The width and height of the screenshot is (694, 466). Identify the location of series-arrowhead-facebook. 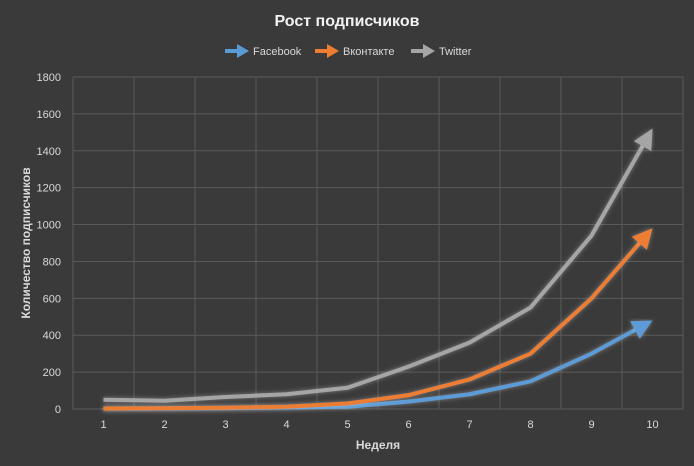
(641, 329).